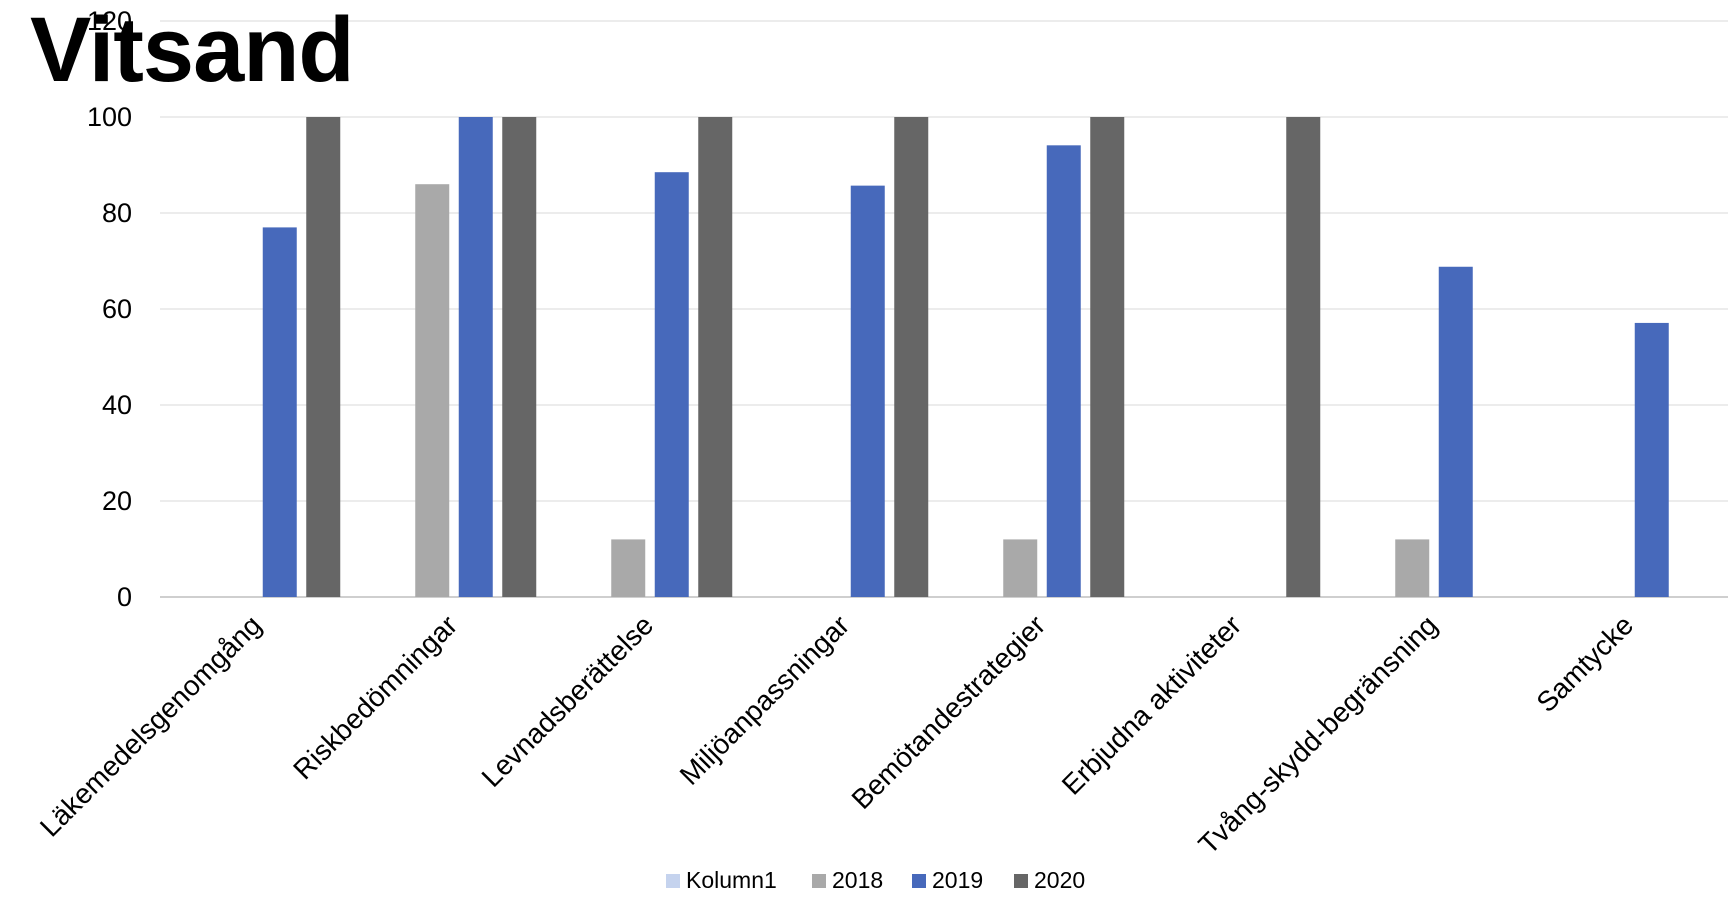  Describe the element at coordinates (1151, 704) in the screenshot. I see `x-tick-label: Erbjudna aktiviteter` at that location.